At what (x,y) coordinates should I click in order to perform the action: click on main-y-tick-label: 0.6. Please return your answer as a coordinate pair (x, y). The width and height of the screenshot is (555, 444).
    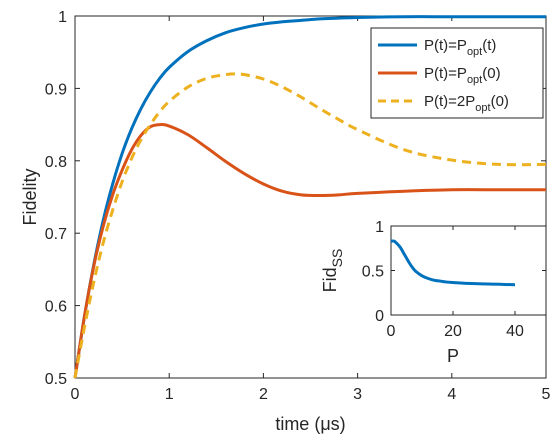
    Looking at the image, I should click on (56, 307).